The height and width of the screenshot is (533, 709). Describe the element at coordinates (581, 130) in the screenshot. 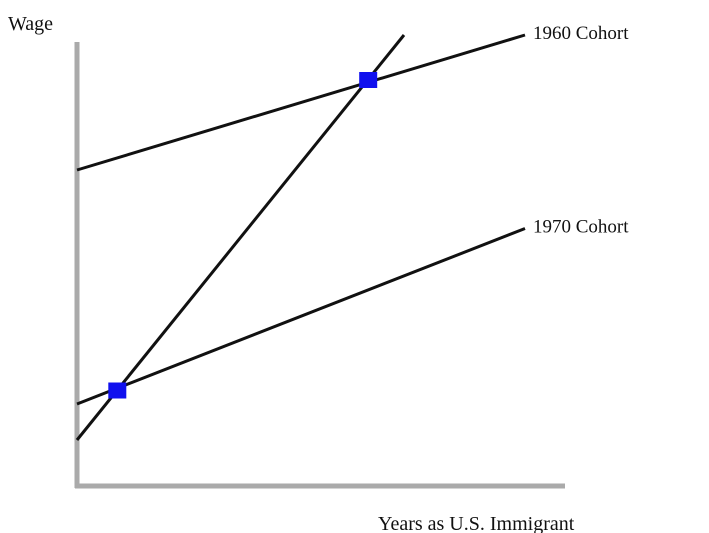

I see `series-labels: 1960 Cohort 1970 Cohort` at that location.